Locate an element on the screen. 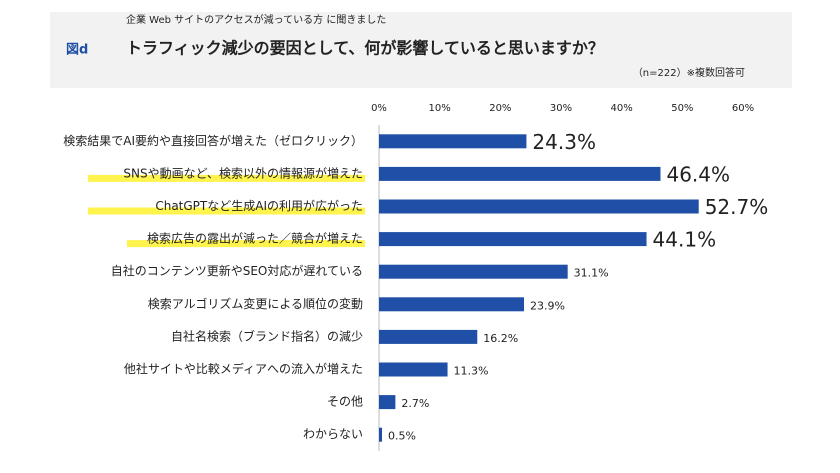  note: （n=222）※複数回答可 is located at coordinates (689, 72).